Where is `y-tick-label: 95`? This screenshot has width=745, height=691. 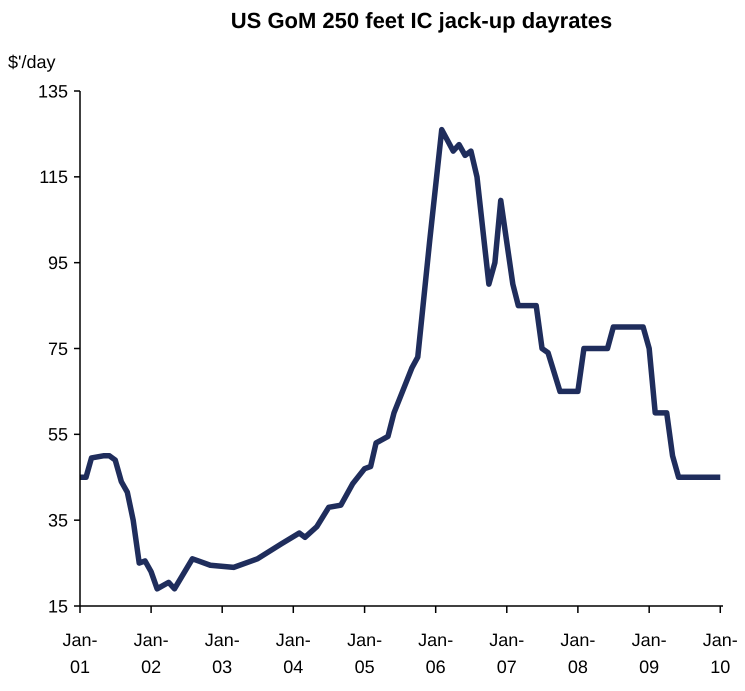
y-tick-label: 95 is located at coordinates (58, 262).